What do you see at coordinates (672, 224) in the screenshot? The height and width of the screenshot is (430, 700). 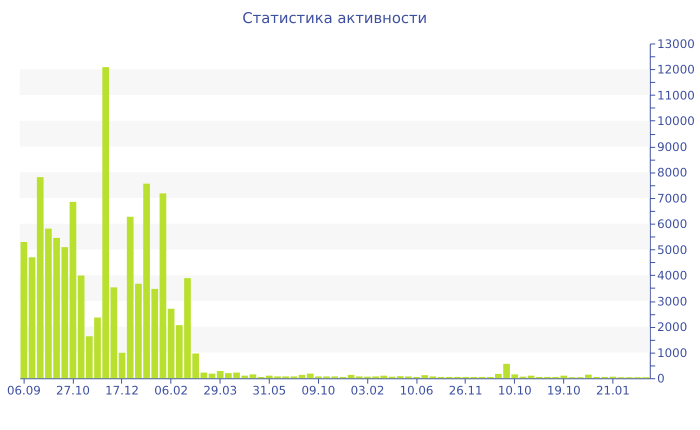 I see `y-tick-label: 6000` at bounding box center [672, 224].